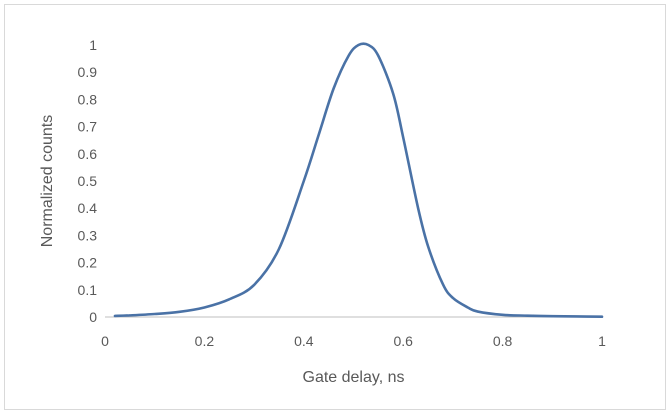  I want to click on y-tick-label: 1, so click(93, 45).